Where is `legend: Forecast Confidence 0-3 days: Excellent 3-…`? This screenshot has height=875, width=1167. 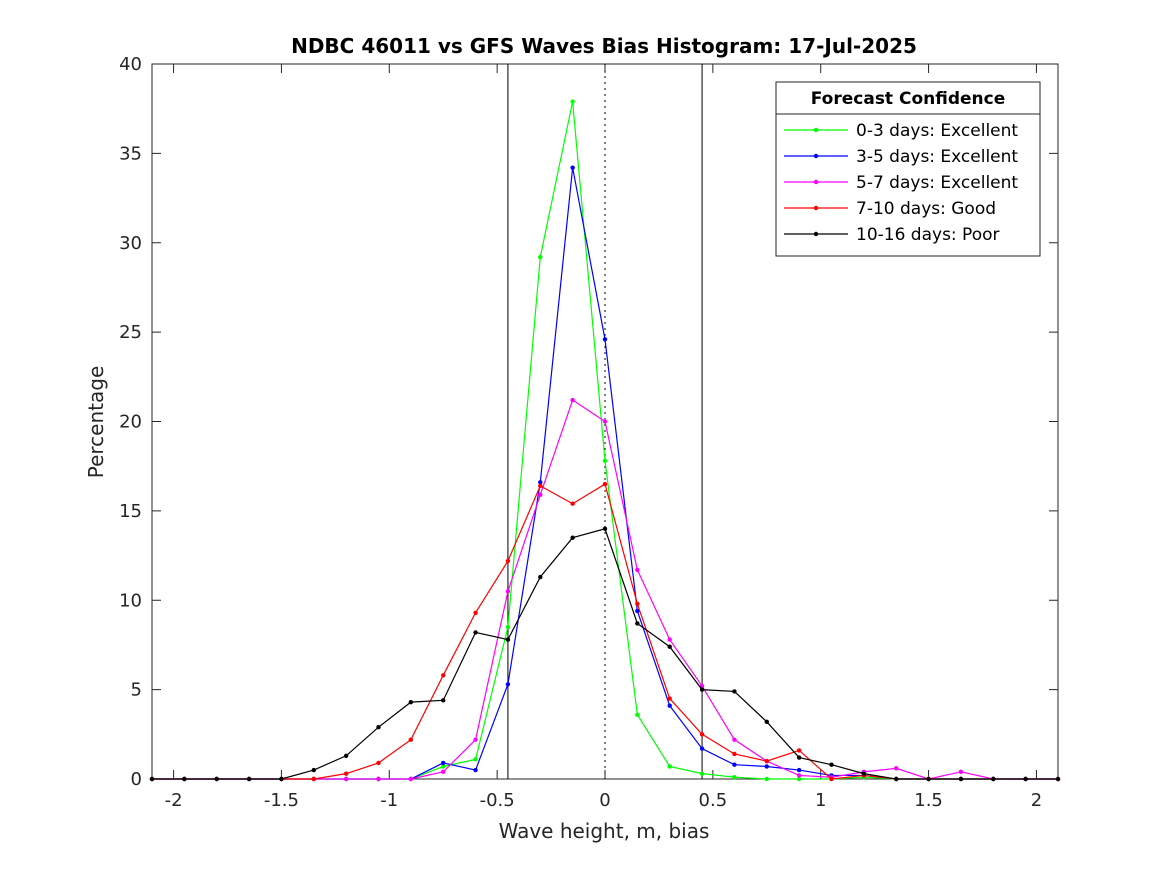
legend: Forecast Confidence 0-3 days: Excellent 3-… is located at coordinates (908, 169).